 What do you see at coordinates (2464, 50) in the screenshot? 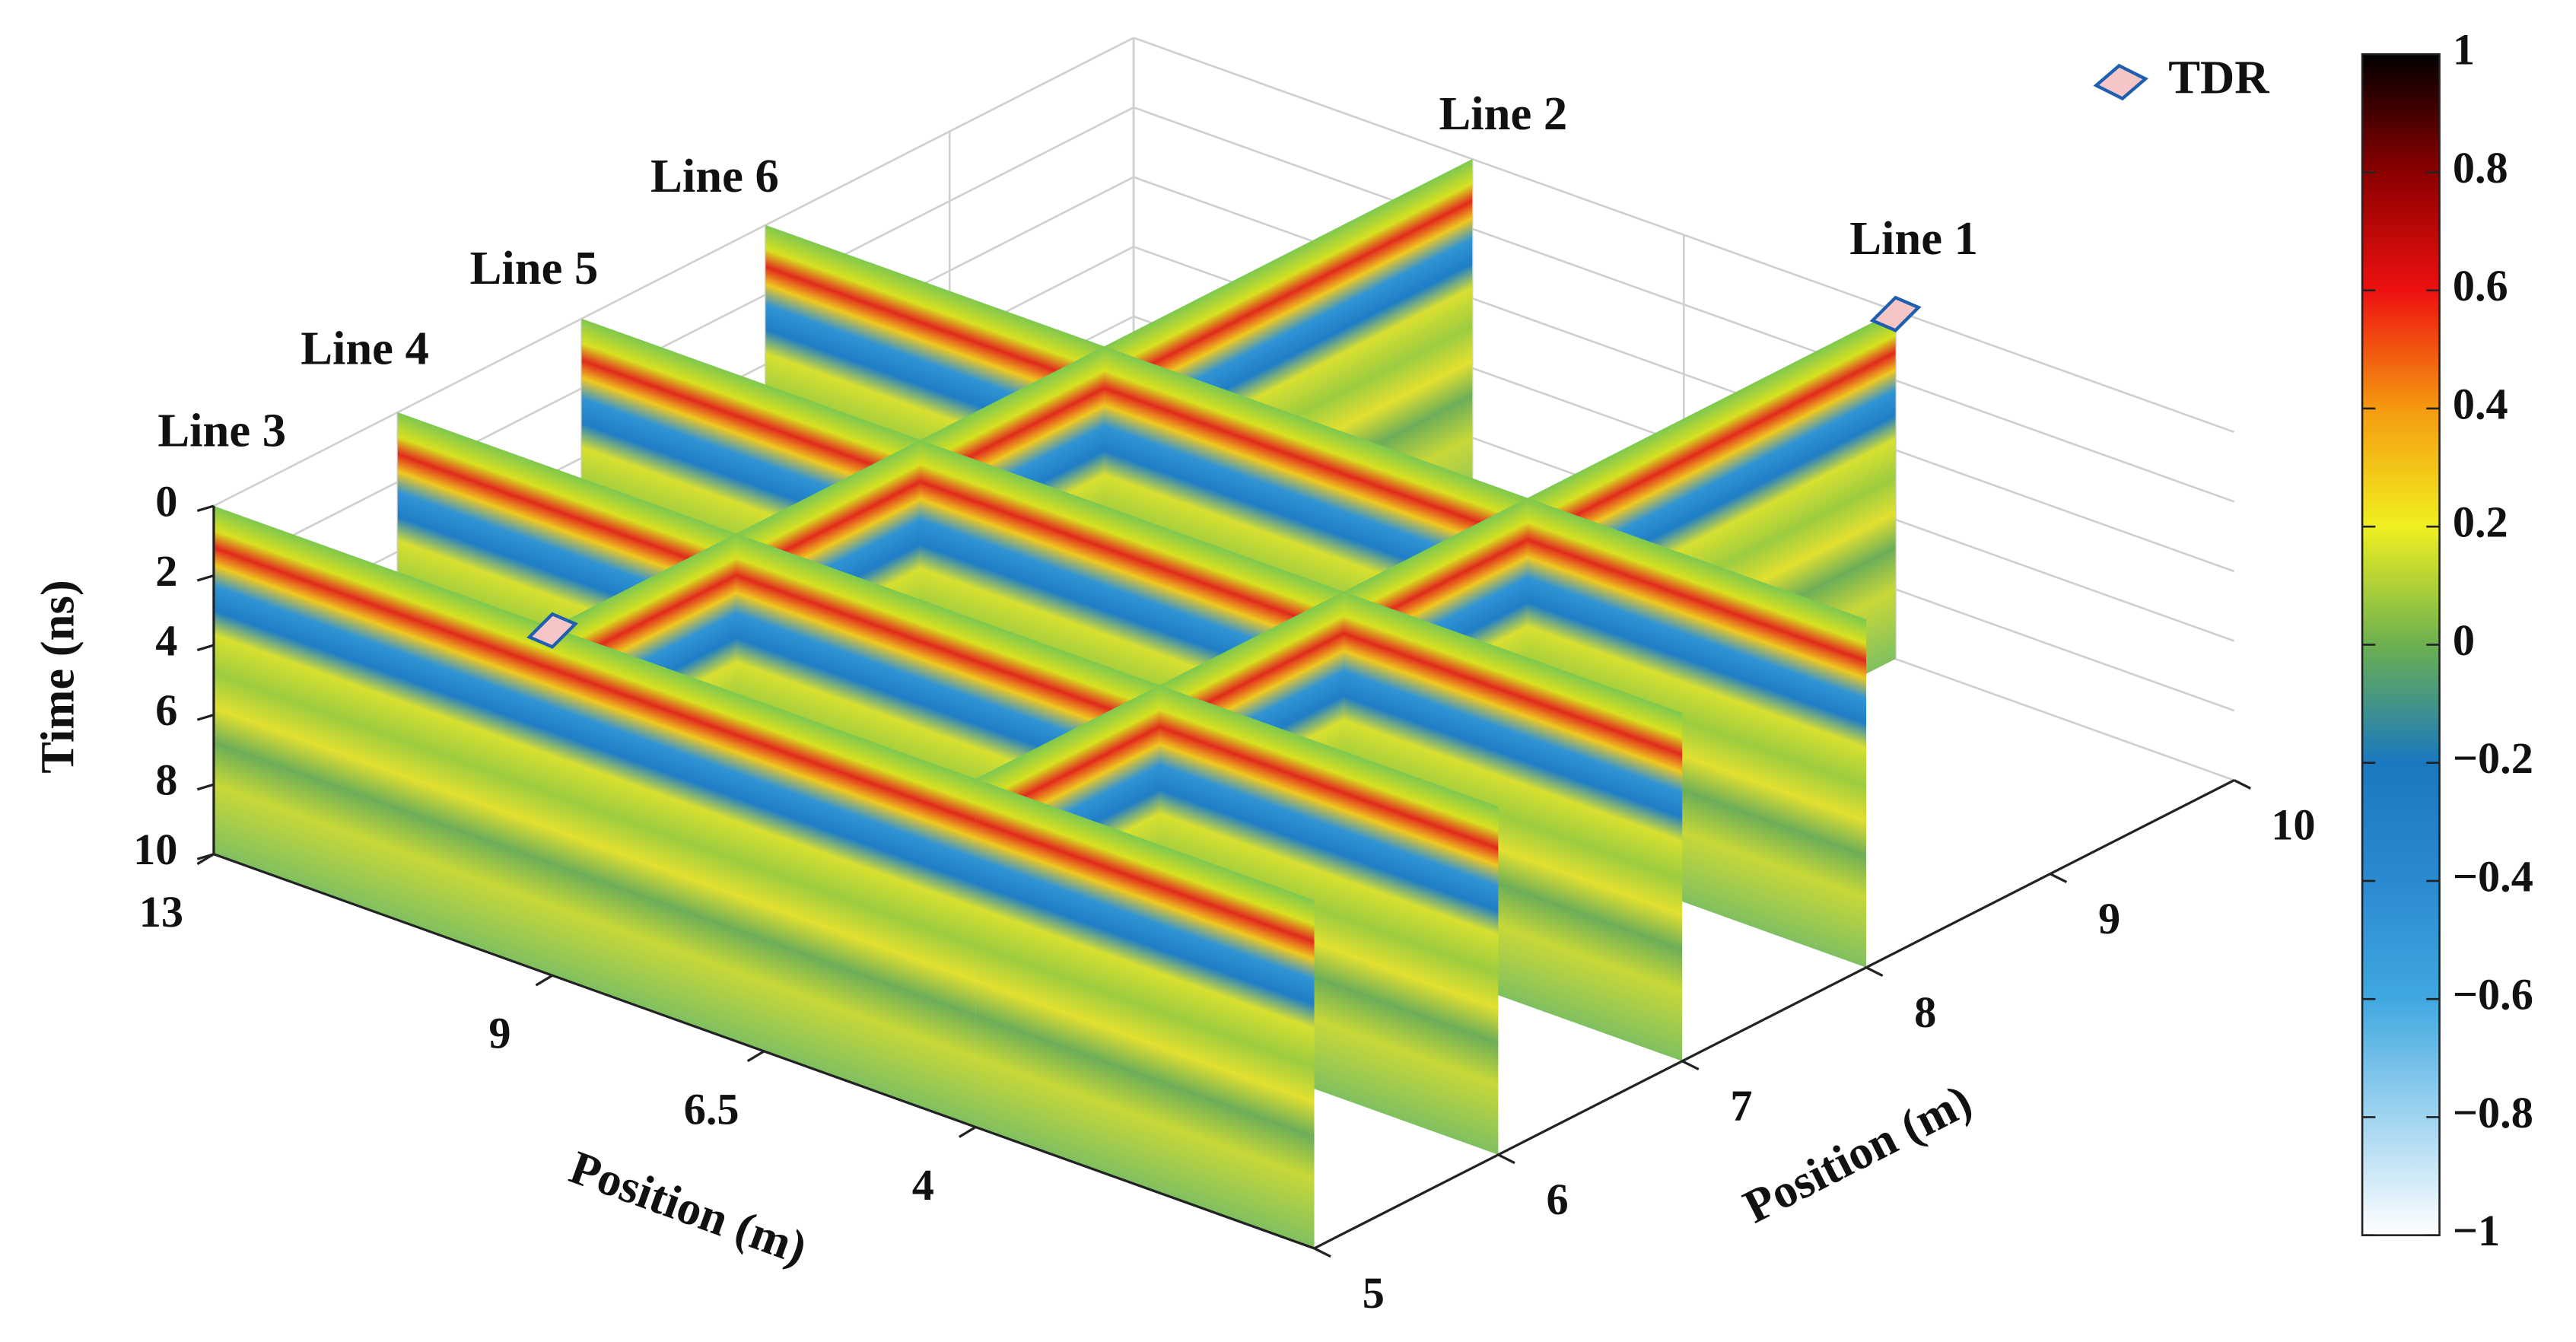
I see `colorbar-tick-label: 1` at bounding box center [2464, 50].